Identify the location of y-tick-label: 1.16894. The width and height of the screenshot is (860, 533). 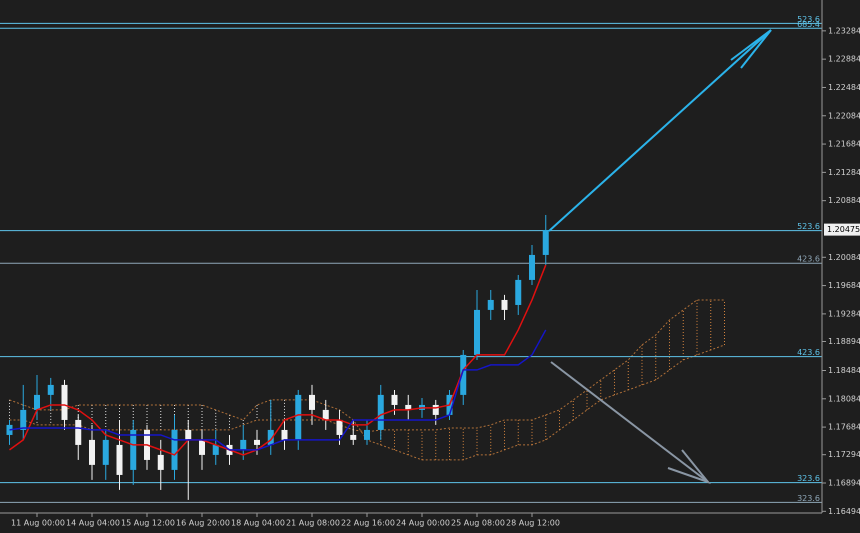
(844, 482).